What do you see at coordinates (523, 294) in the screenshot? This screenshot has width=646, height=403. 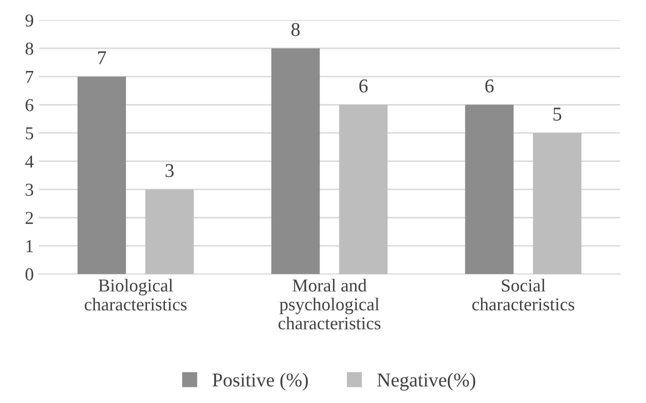 I see `x-tick-label: Social characteristics` at bounding box center [523, 294].